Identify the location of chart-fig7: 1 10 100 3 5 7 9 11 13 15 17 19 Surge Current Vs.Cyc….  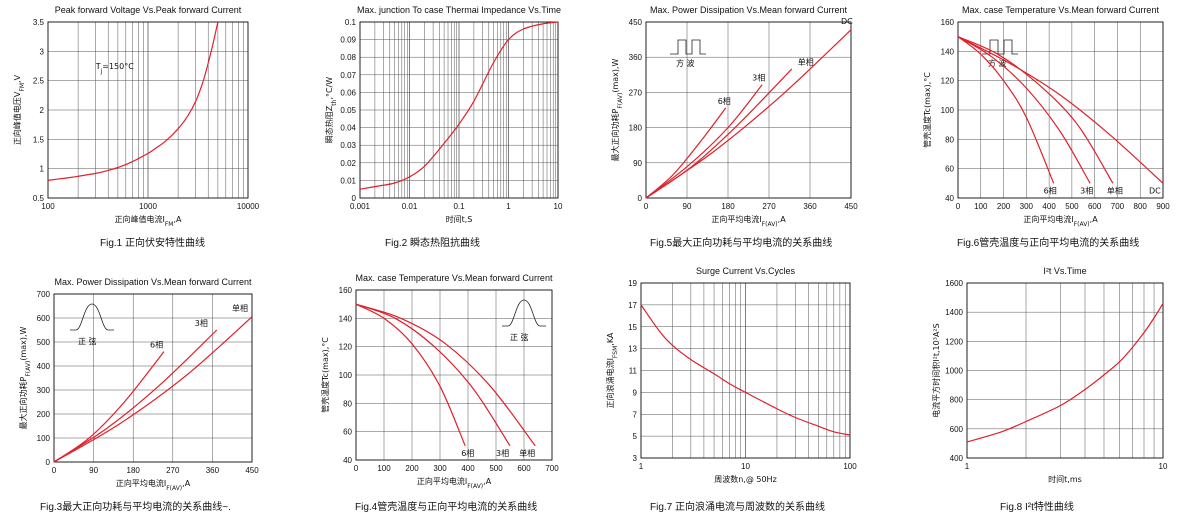
(731, 389).